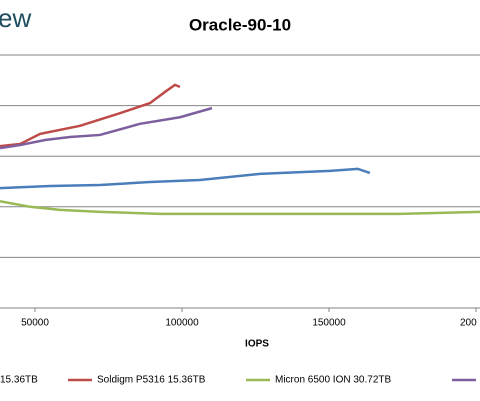 This screenshot has height=401, width=480. What do you see at coordinates (240, 24) in the screenshot?
I see `chart-title: Oracle-90-10` at bounding box center [240, 24].